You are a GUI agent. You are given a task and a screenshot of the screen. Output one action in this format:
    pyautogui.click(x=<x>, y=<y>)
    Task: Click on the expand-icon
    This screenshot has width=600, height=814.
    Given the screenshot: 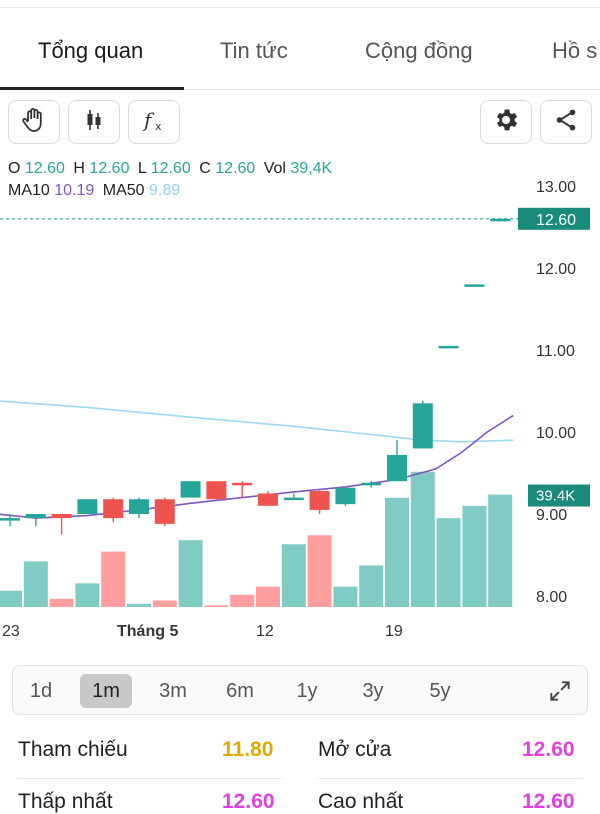 What is the action you would take?
    pyautogui.click(x=560, y=694)
    